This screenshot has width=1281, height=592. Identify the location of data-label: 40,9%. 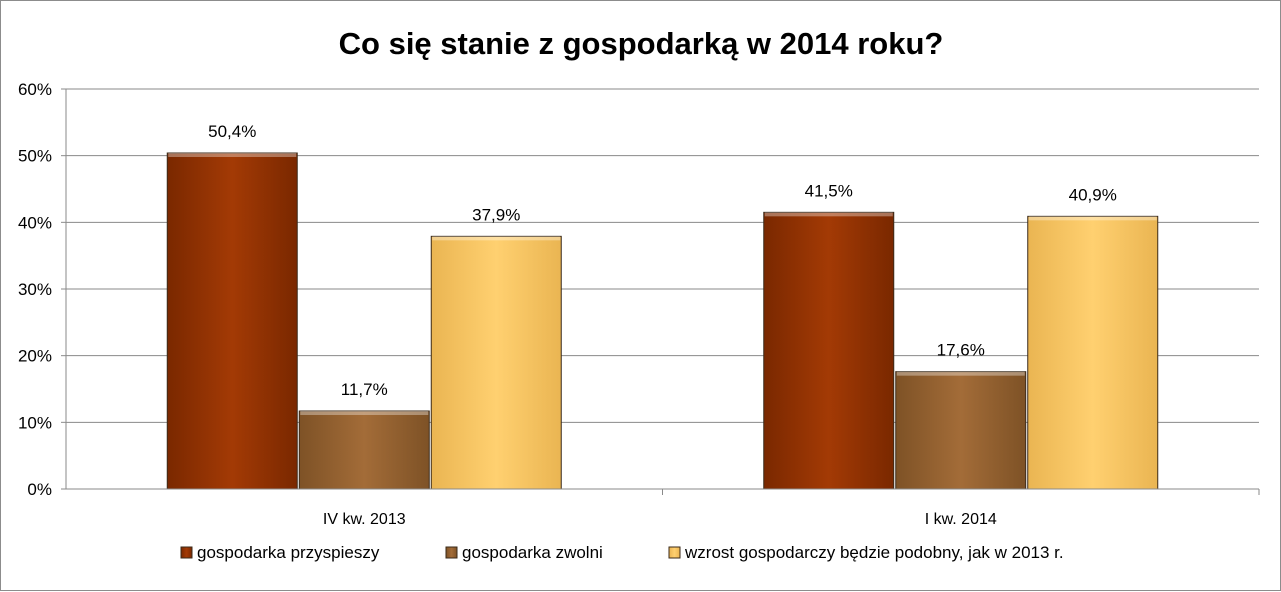
(1093, 194).